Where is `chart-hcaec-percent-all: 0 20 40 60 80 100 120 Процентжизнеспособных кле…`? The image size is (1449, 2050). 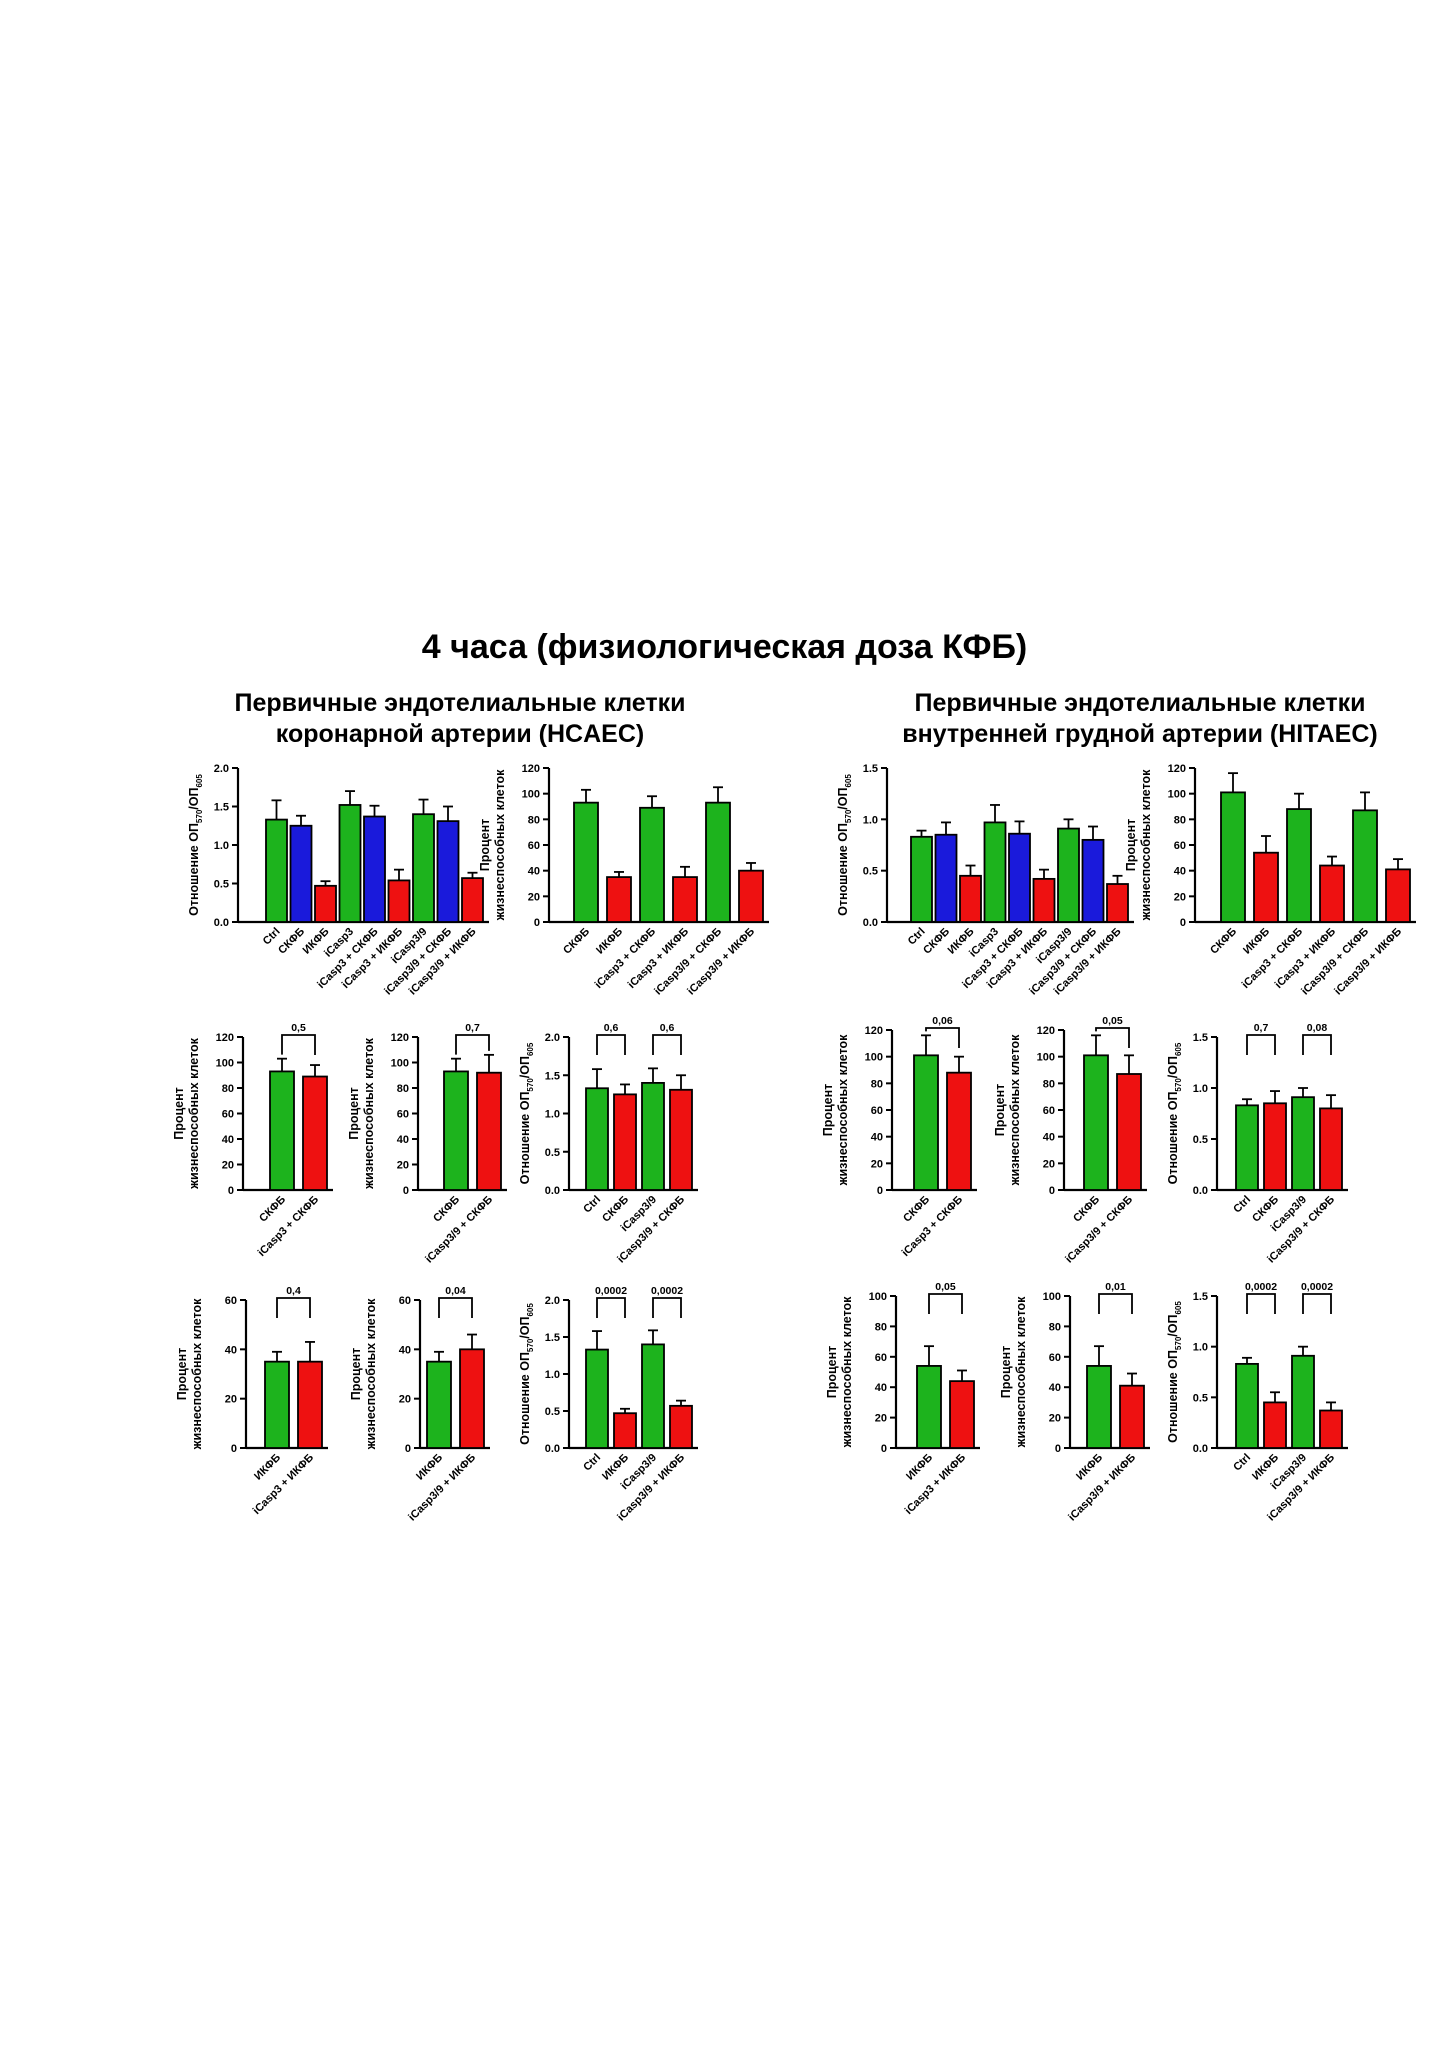
chart-hcaec-percent-all: 0 20 40 60 80 100 120 Процентжизнеспособных кле… is located at coordinates (623, 880).